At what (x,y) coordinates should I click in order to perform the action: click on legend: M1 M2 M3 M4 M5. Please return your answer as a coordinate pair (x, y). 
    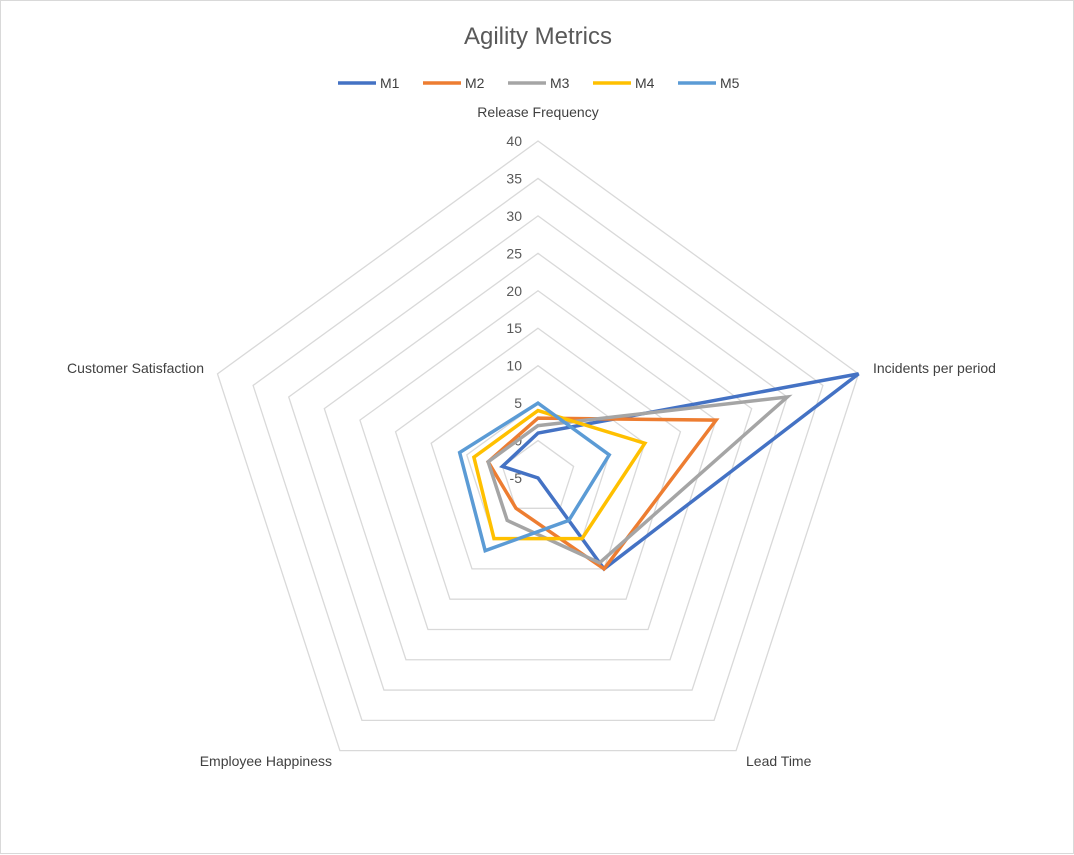
    Looking at the image, I should click on (539, 83).